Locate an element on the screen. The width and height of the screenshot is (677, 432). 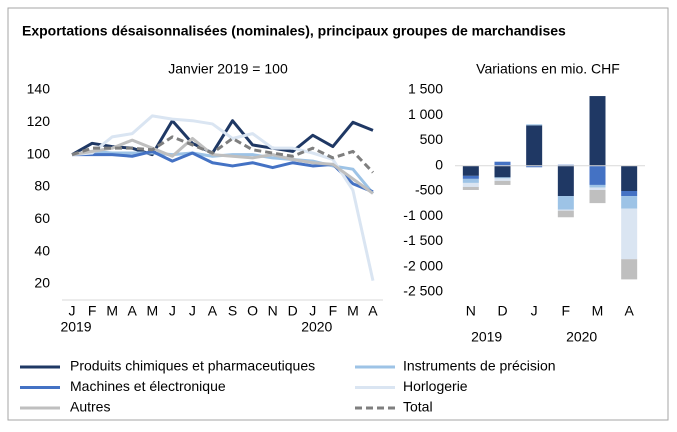
y-tick-label: 100 is located at coordinates (39, 153).